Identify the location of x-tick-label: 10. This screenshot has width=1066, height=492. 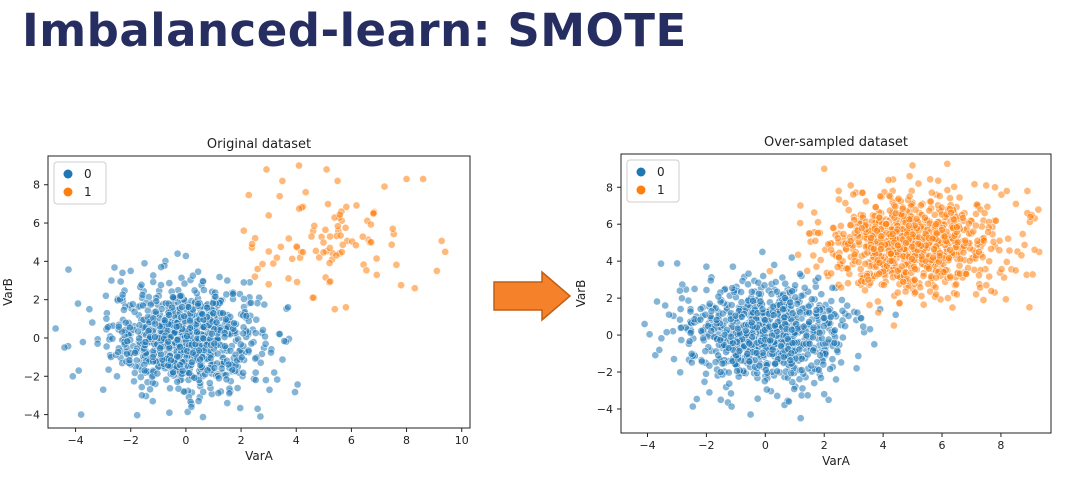
(462, 440).